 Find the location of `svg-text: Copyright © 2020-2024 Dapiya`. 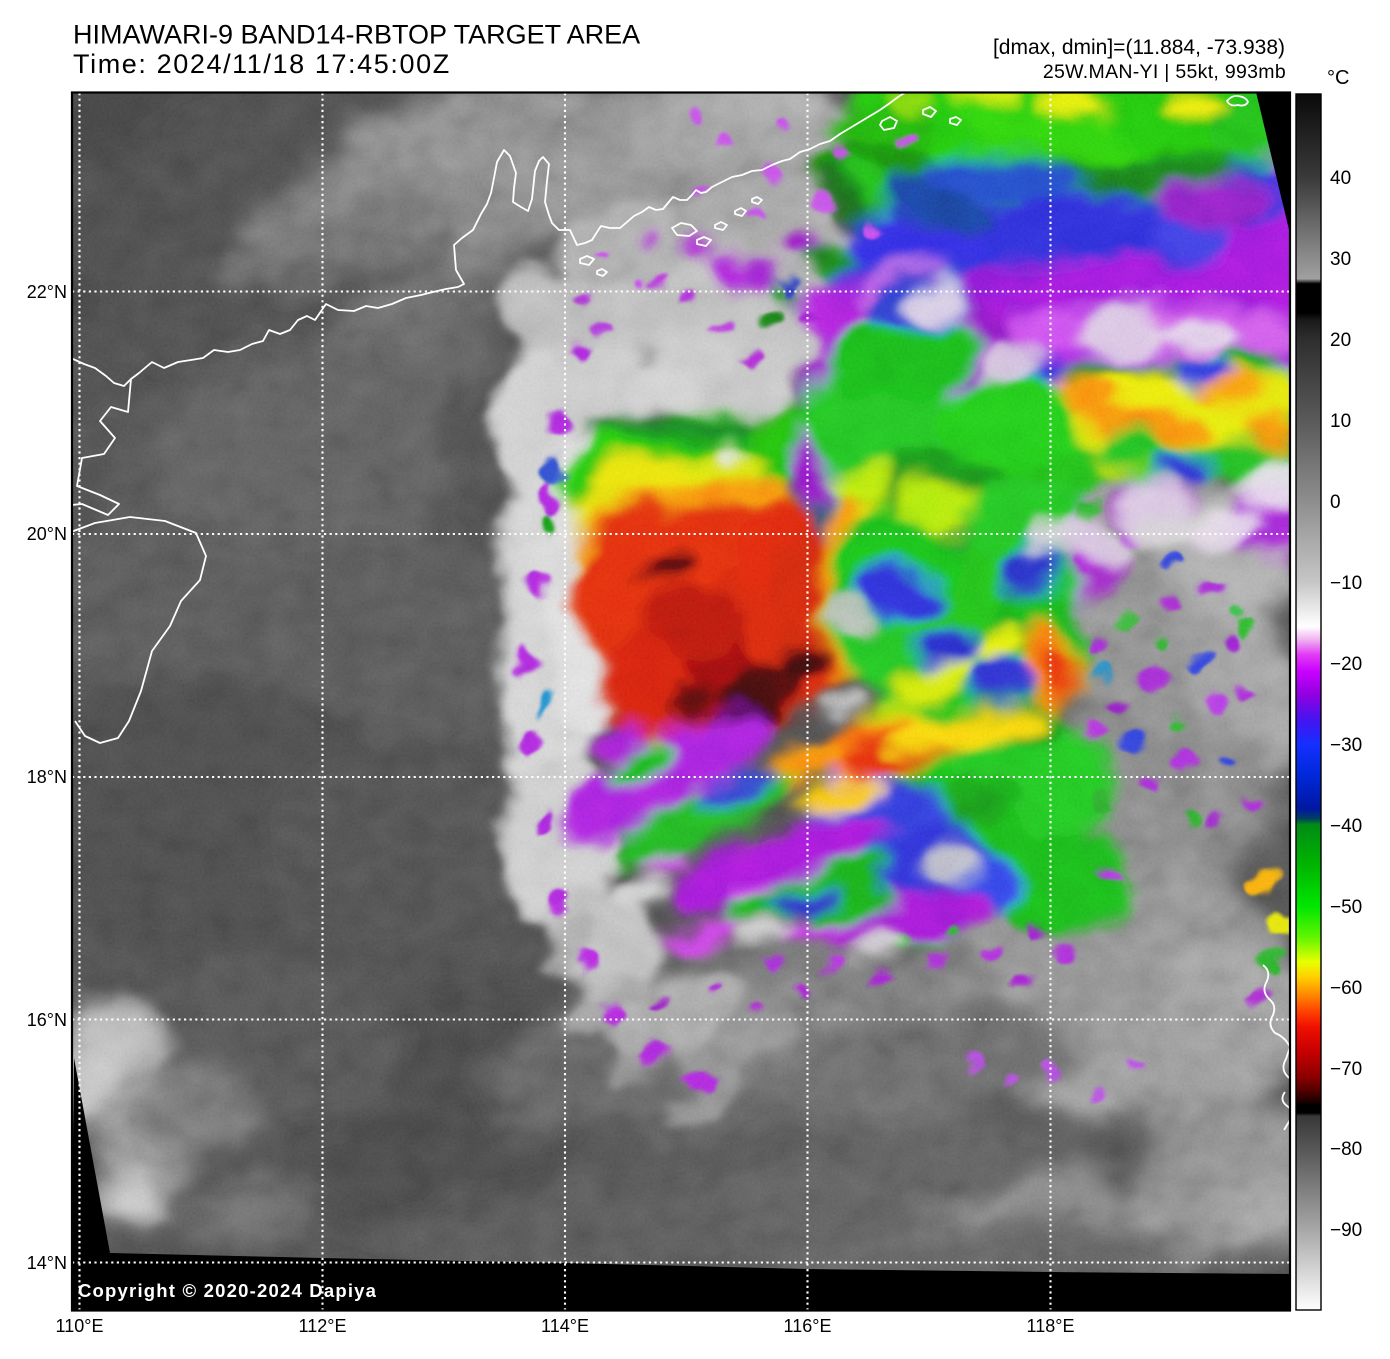

svg-text: Copyright © 2020-2024 Dapiya is located at coordinates (227, 1290).